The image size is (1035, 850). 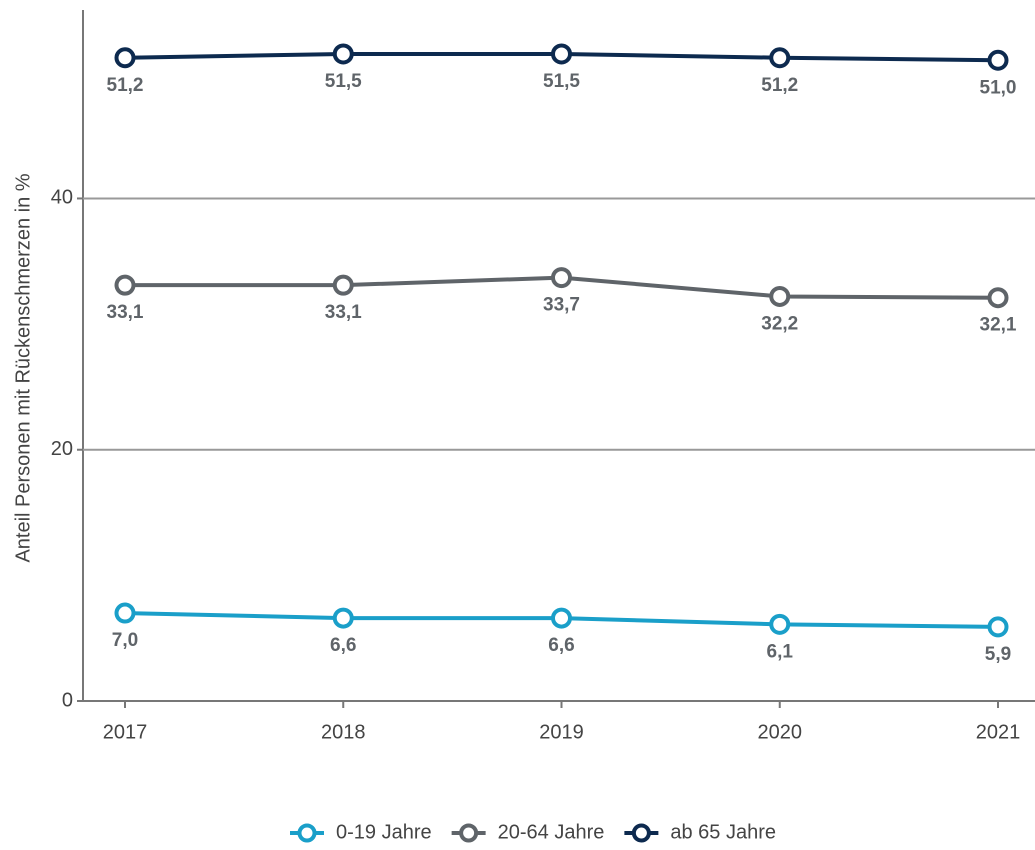 What do you see at coordinates (780, 732) in the screenshot?
I see `x-tick-label: 2020` at bounding box center [780, 732].